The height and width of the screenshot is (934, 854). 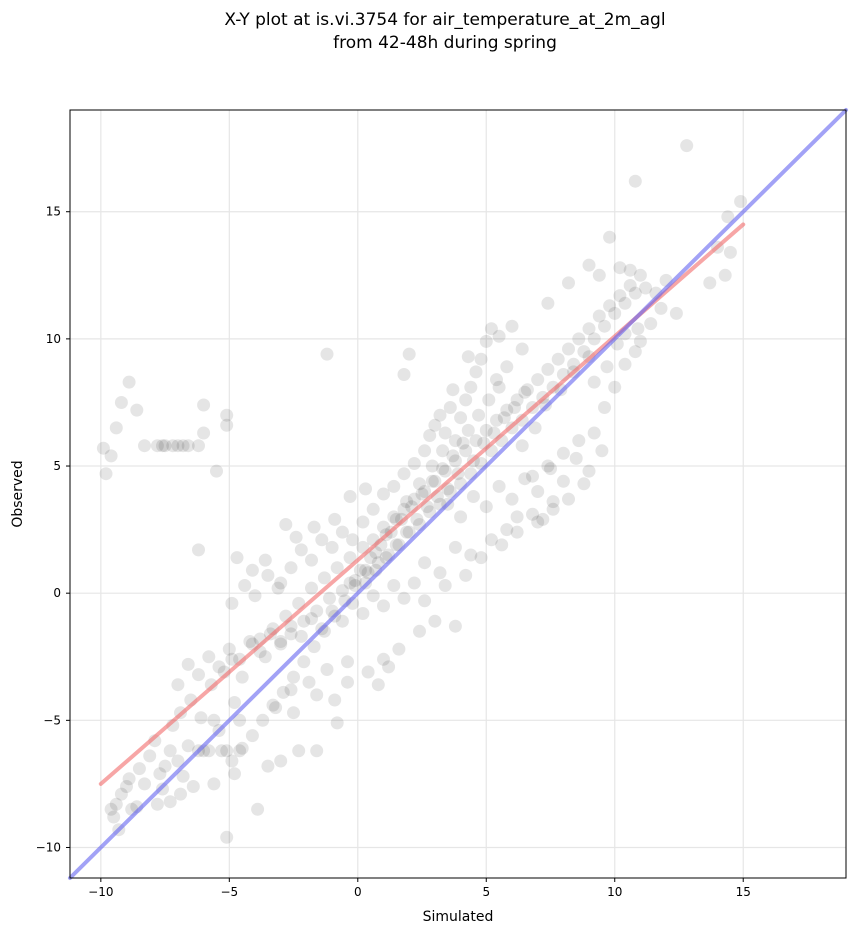 What do you see at coordinates (52, 720) in the screenshot?
I see `y-tick-label: −5` at bounding box center [52, 720].